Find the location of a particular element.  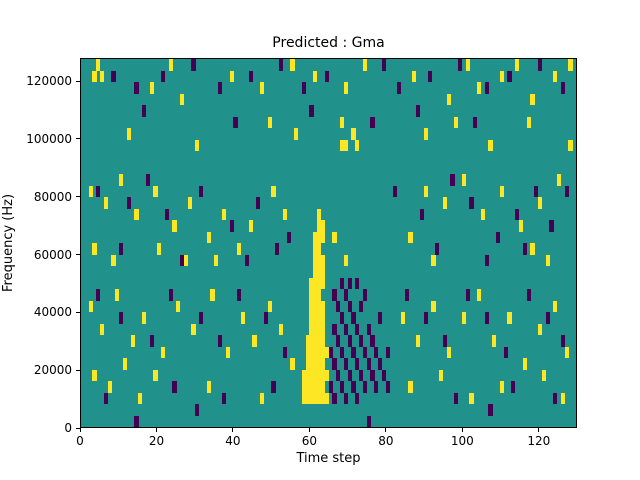

x-tick-label: 40 is located at coordinates (233, 441).